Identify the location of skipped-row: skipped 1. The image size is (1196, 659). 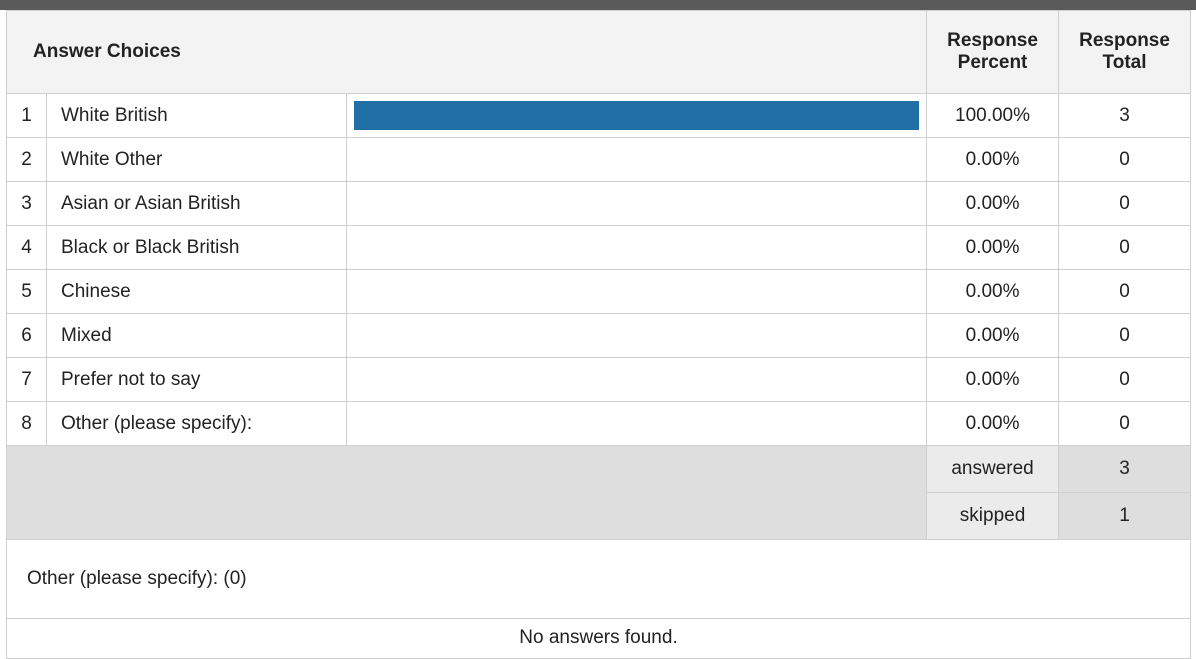
(599, 516).